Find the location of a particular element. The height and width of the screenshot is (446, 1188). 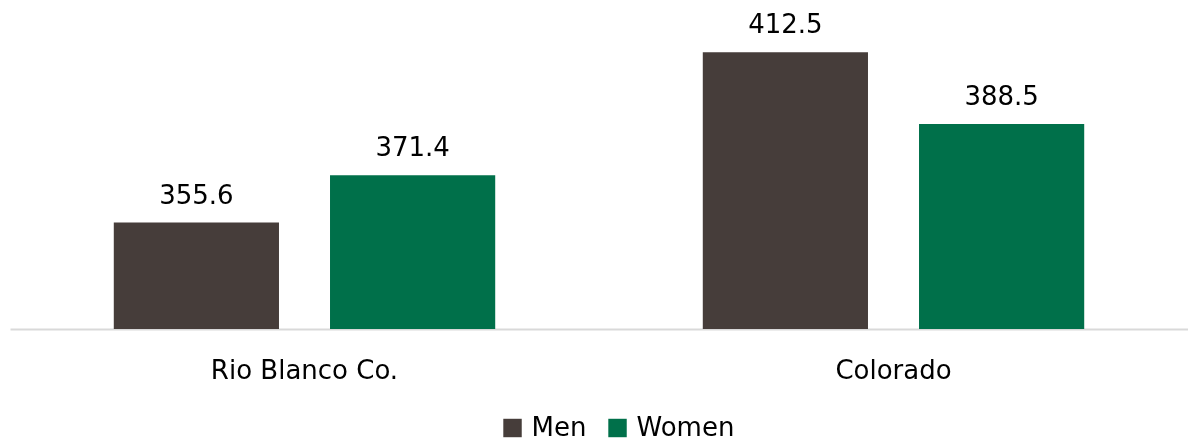

data-label: 355.6 is located at coordinates (196, 194).